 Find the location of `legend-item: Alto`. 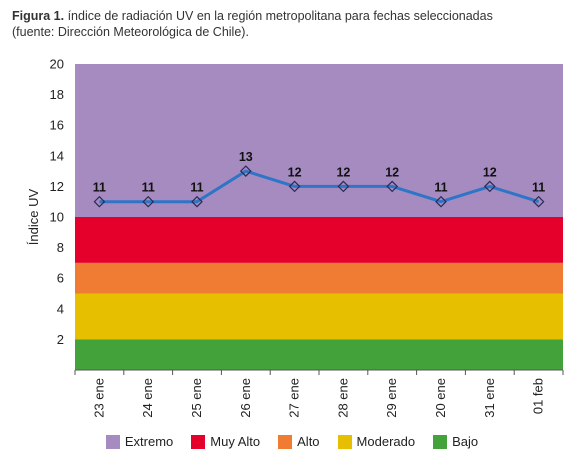

legend-item: Alto is located at coordinates (299, 441).